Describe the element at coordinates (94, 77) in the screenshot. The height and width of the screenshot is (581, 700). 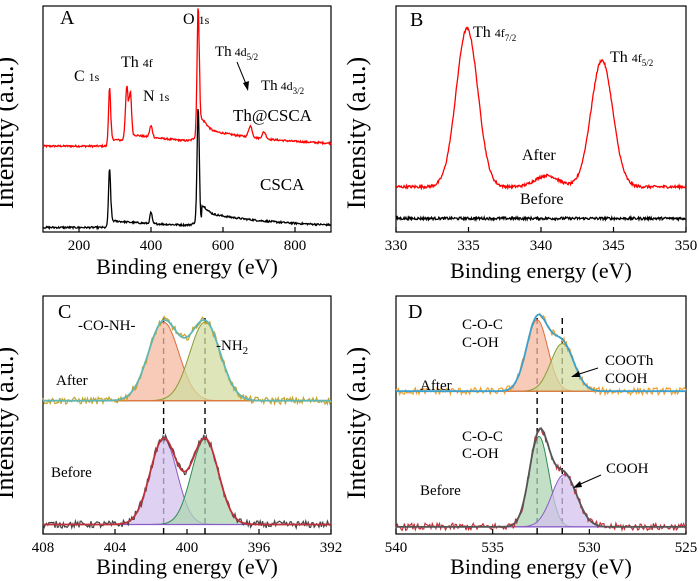
I see `c1s-sub: 1s` at that location.